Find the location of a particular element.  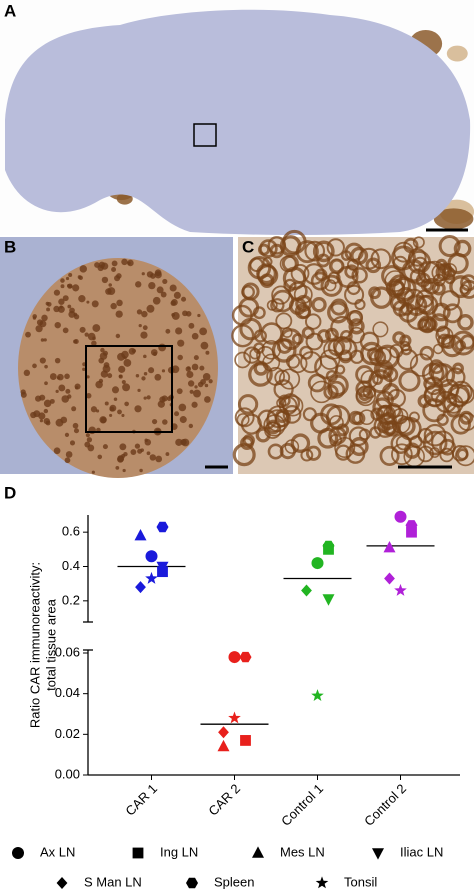

y-axis-label: Ratio CAR immunoreactivity: is located at coordinates (34, 645).